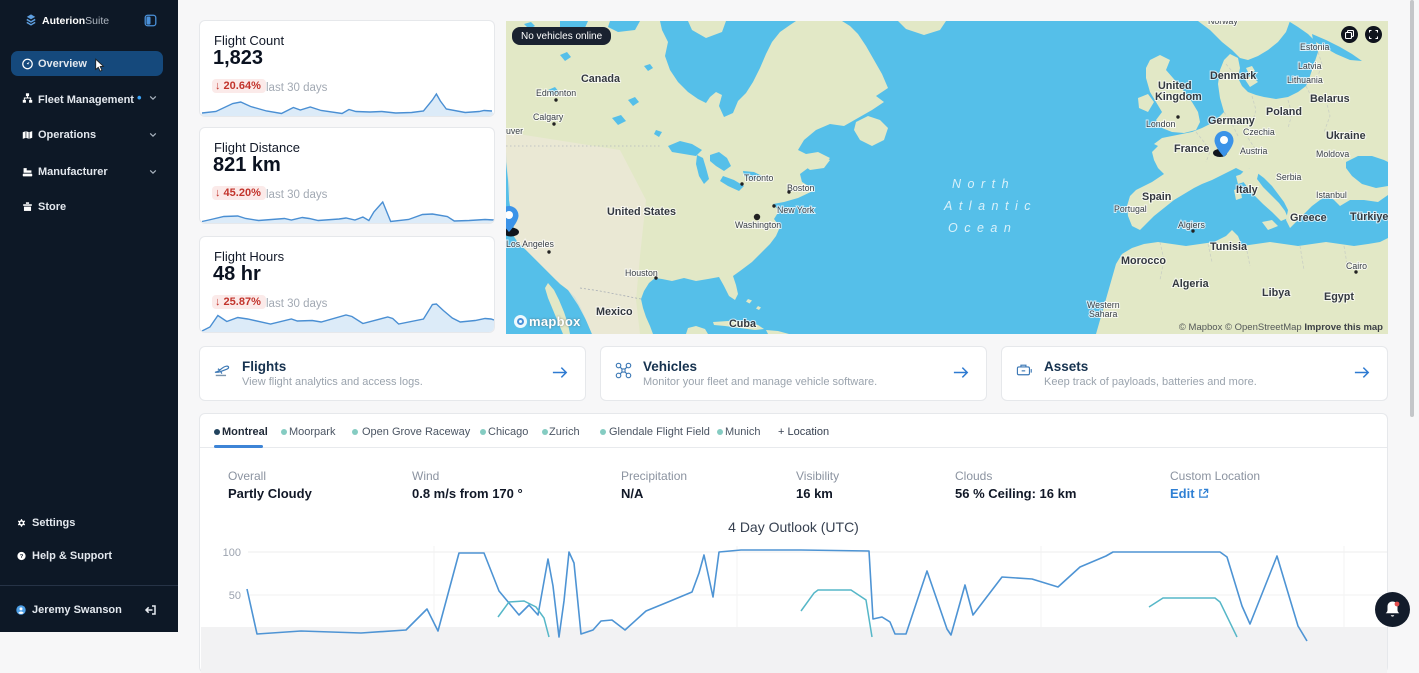 The width and height of the screenshot is (1419, 673). Describe the element at coordinates (1103, 305) in the screenshot. I see `svg-text: Western` at that location.